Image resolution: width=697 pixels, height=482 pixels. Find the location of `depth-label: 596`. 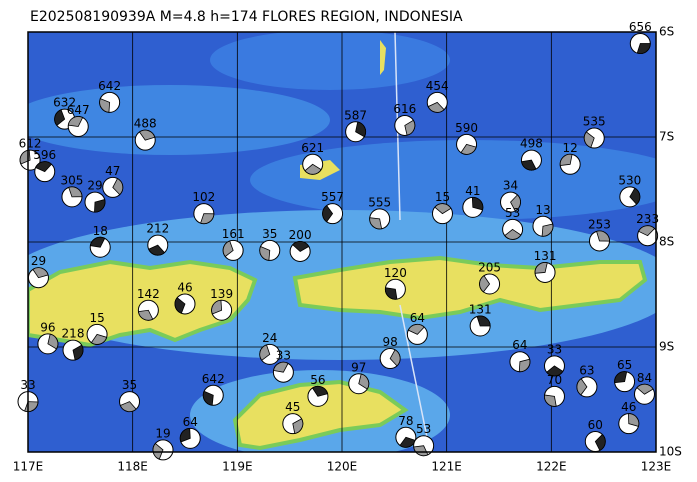

depth-label: 596 is located at coordinates (44, 155).